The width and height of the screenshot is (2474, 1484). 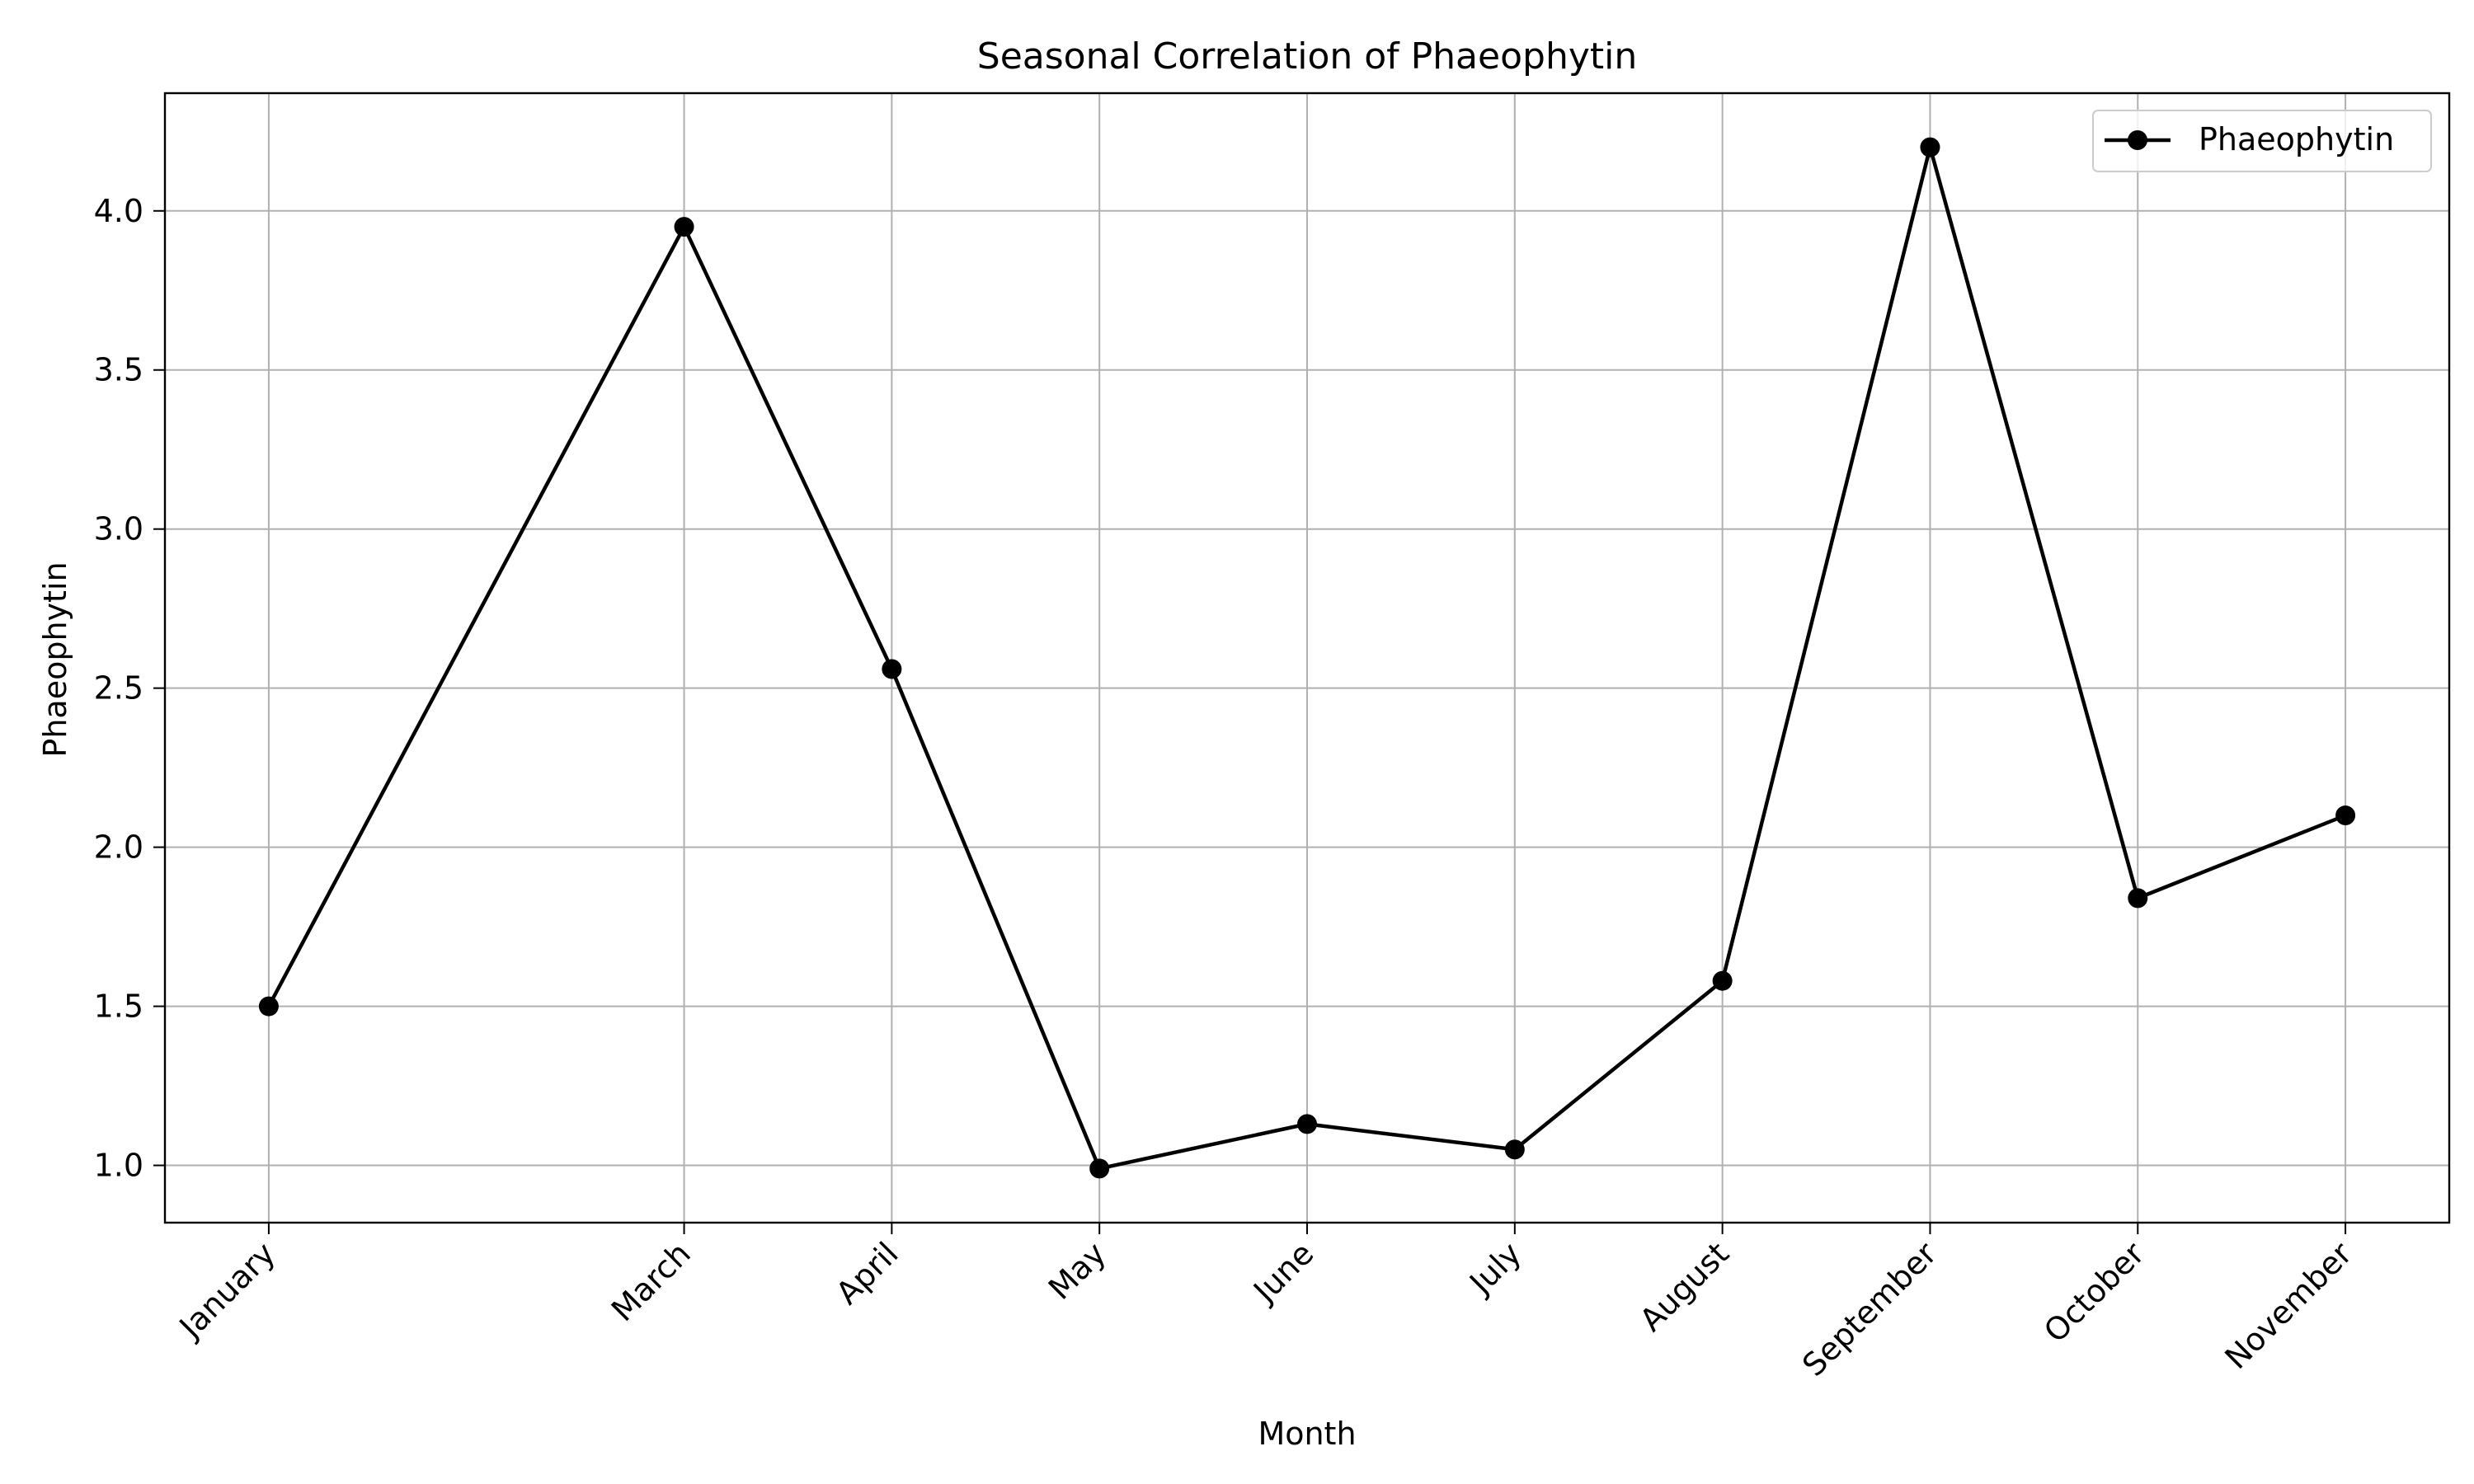 What do you see at coordinates (118, 529) in the screenshot?
I see `y-tick-label: 3.0` at bounding box center [118, 529].